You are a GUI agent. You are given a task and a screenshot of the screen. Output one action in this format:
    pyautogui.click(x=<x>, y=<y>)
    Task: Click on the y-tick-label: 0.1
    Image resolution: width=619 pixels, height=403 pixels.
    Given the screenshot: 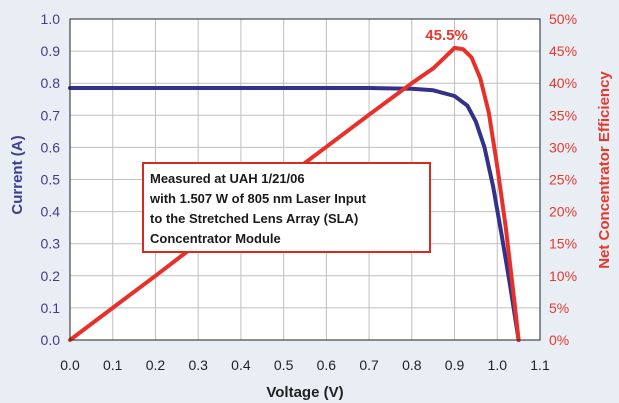 What is the action you would take?
    pyautogui.click(x=51, y=308)
    